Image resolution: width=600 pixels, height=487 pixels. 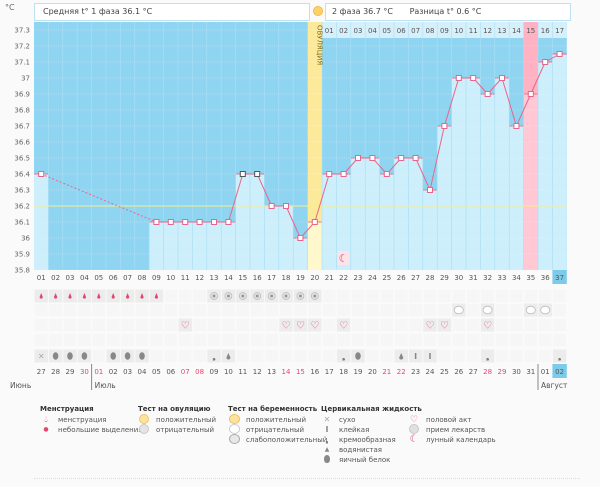 I want to click on cycle-day-label: 21, so click(x=329, y=278).